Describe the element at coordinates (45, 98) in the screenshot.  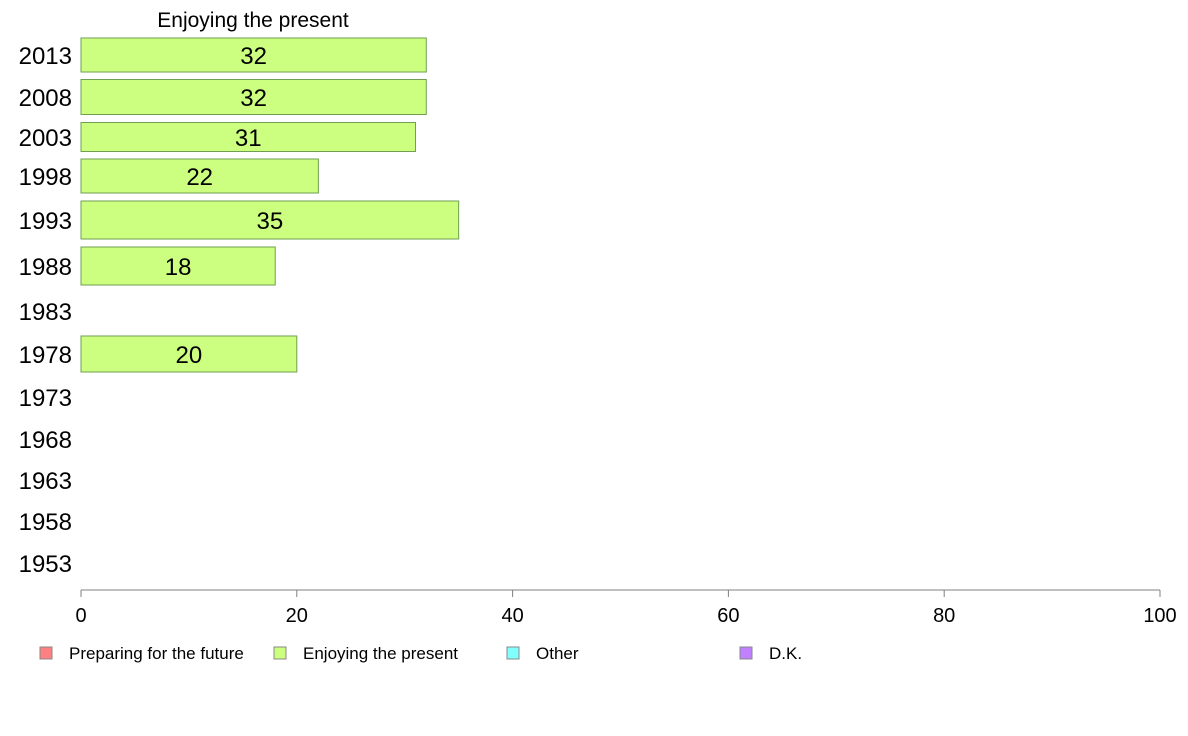
I see `category-label-2008: 2008` at that location.